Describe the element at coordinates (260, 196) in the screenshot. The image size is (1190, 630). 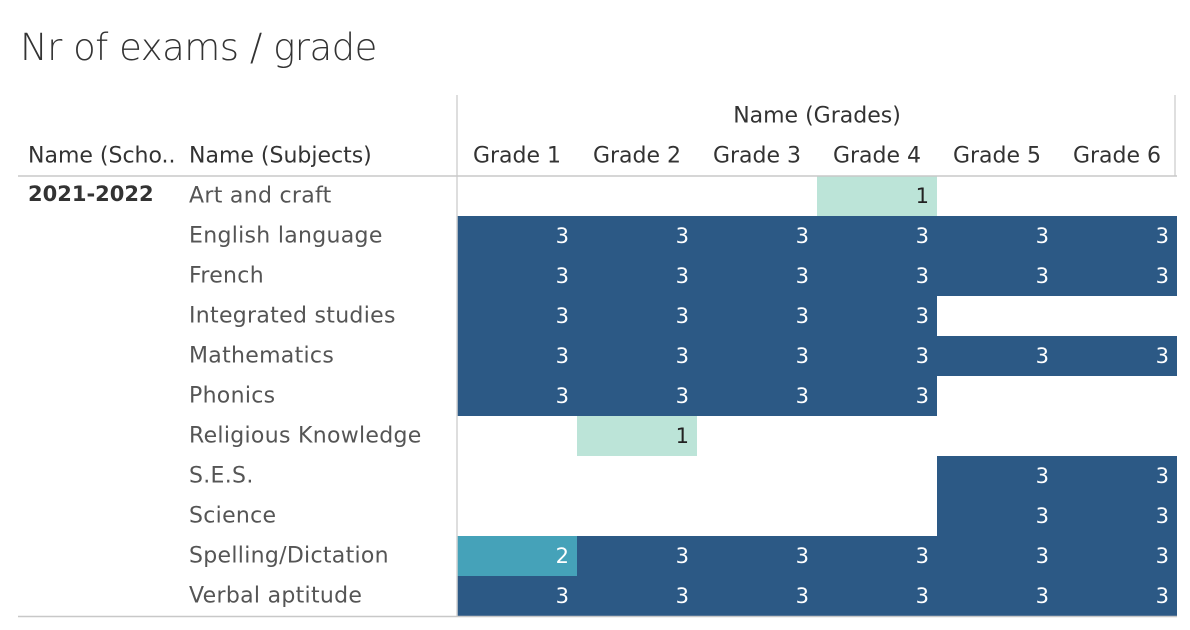
I see `row-label: Art and craft` at that location.